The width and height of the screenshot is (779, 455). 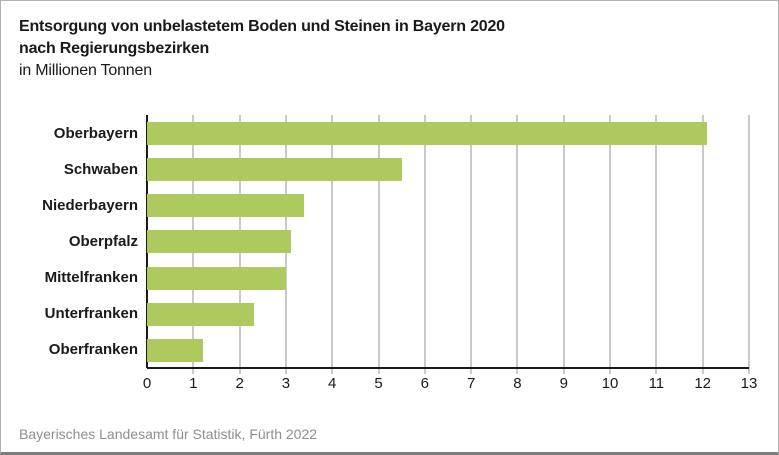 What do you see at coordinates (95, 133) in the screenshot?
I see `category-label-oberbayern: Oberbayern` at bounding box center [95, 133].